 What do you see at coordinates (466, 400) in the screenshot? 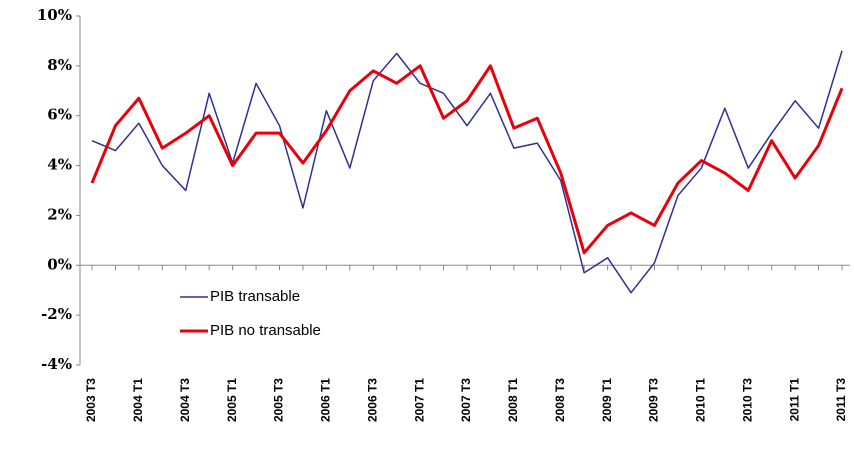
I see `x-tick-label: 2007 T3` at bounding box center [466, 400].